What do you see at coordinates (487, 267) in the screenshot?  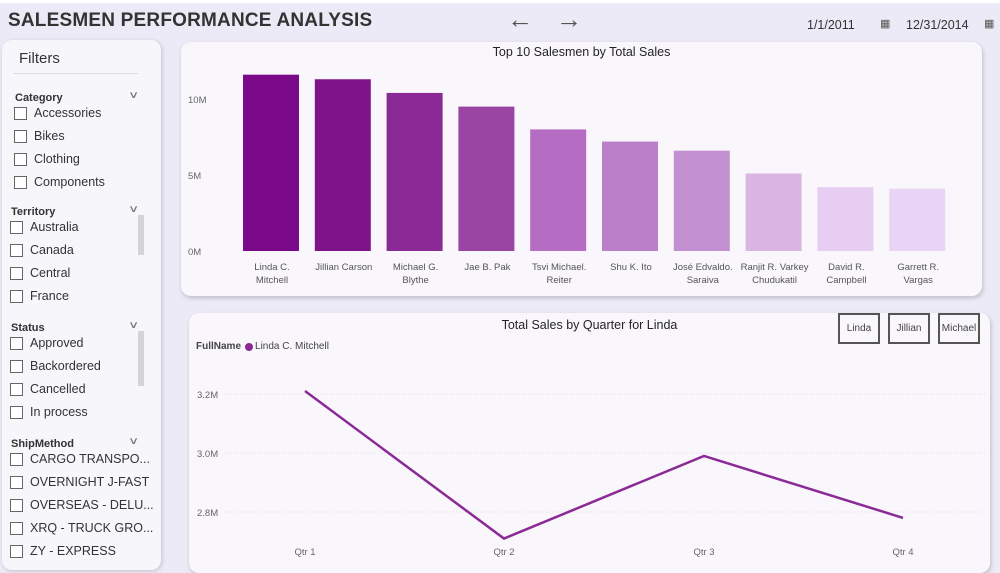 I see `x-tick-label: Jae B. Pak` at bounding box center [487, 267].